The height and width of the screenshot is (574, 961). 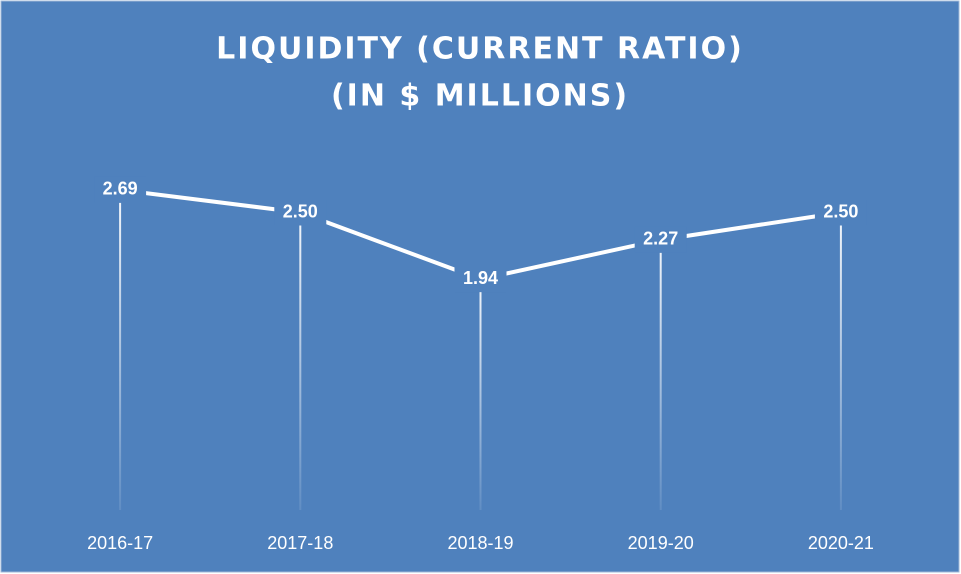 I want to click on x-tick-label: 2017-18, so click(x=300, y=543).